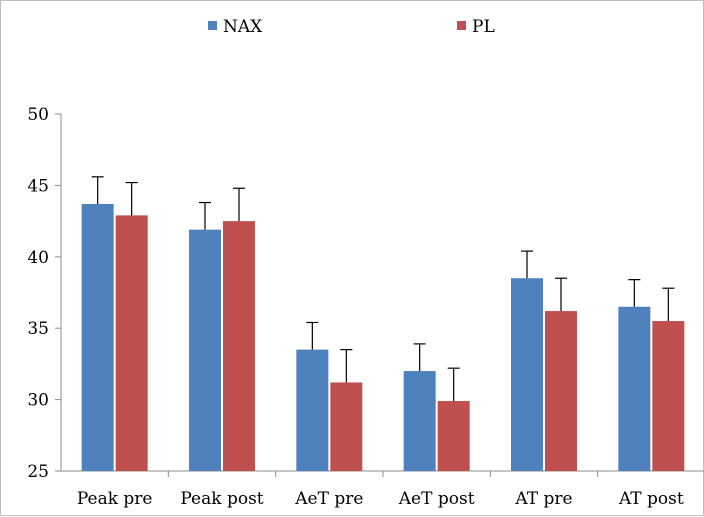 Image resolution: width=704 pixels, height=517 pixels. What do you see at coordinates (38, 258) in the screenshot?
I see `y-tick-label: 40` at bounding box center [38, 258].